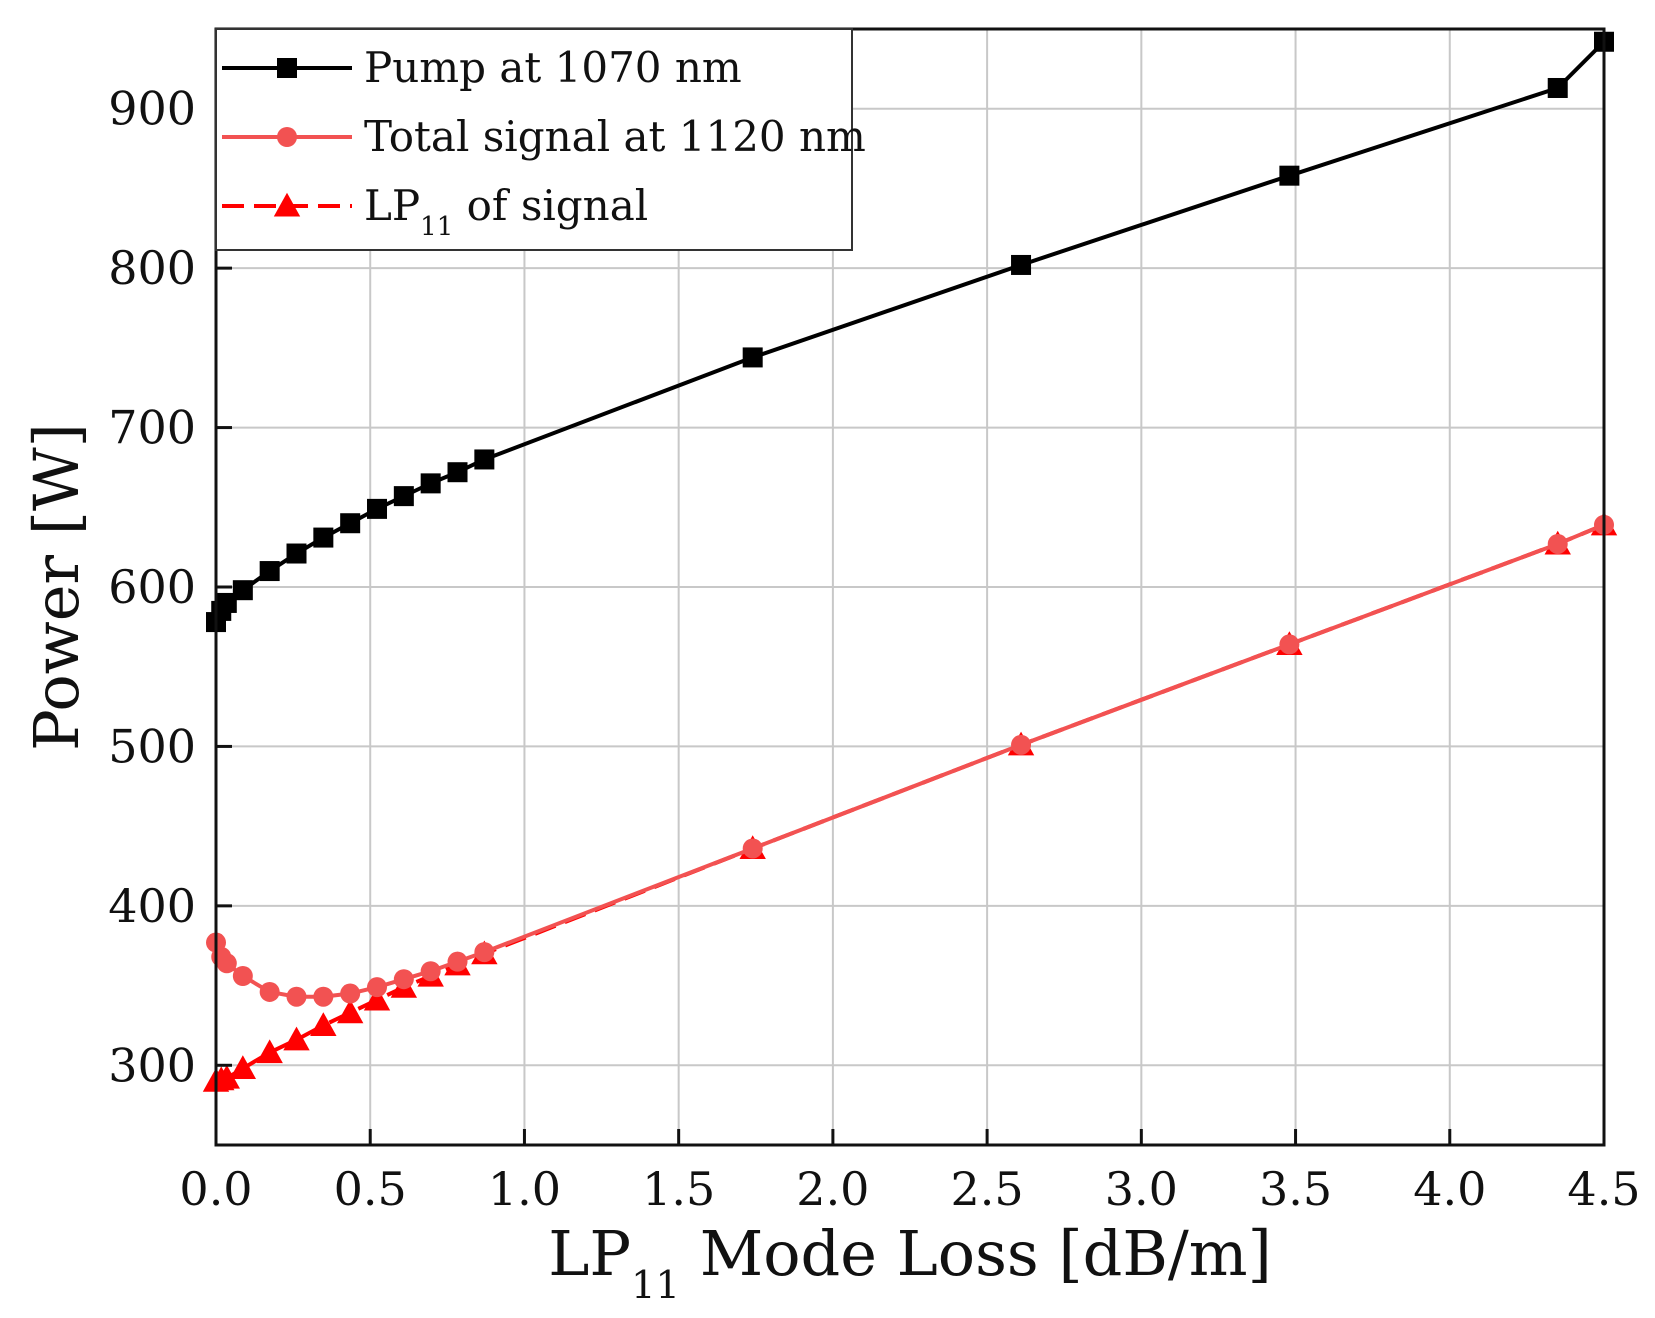  I want to click on legend-label: Total signal at 1120 nm, so click(615, 136).